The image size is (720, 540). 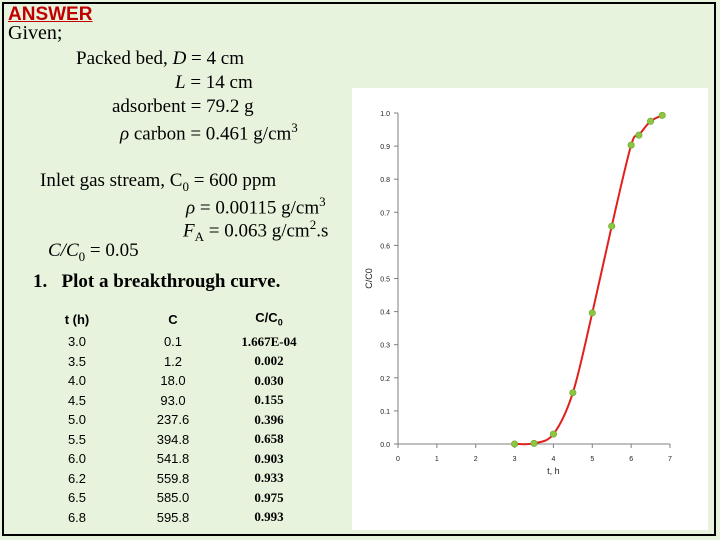 What do you see at coordinates (322, 231) in the screenshot?
I see `fa-unit: .s` at bounding box center [322, 231].